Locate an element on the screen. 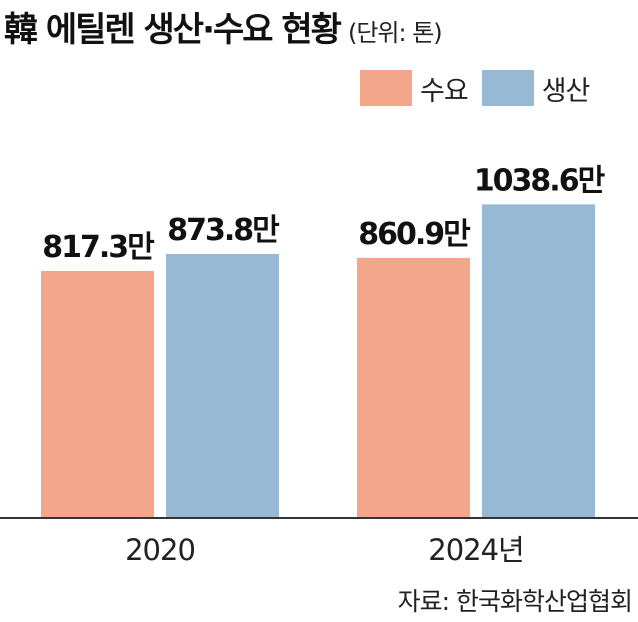  legend-label-production: 생산 is located at coordinates (566, 91).